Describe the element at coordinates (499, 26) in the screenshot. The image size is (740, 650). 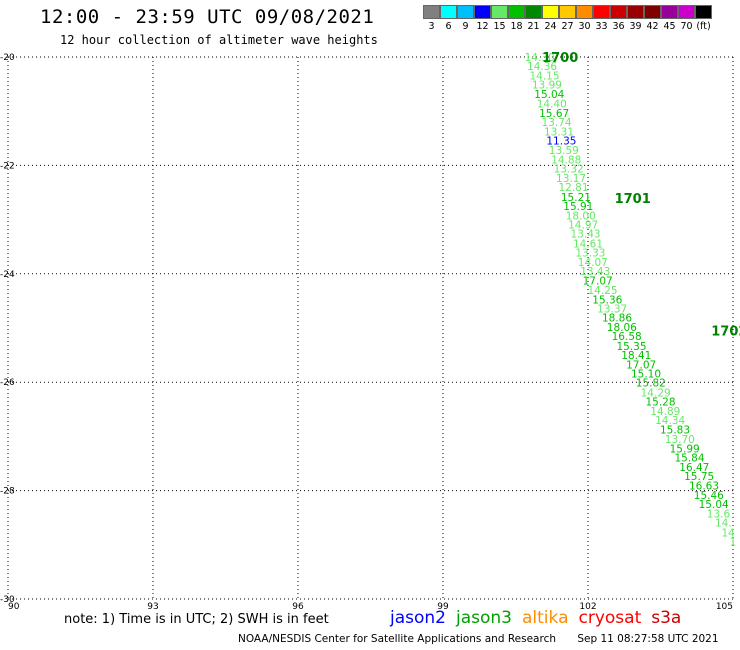
I see `legend-value: 15` at that location.